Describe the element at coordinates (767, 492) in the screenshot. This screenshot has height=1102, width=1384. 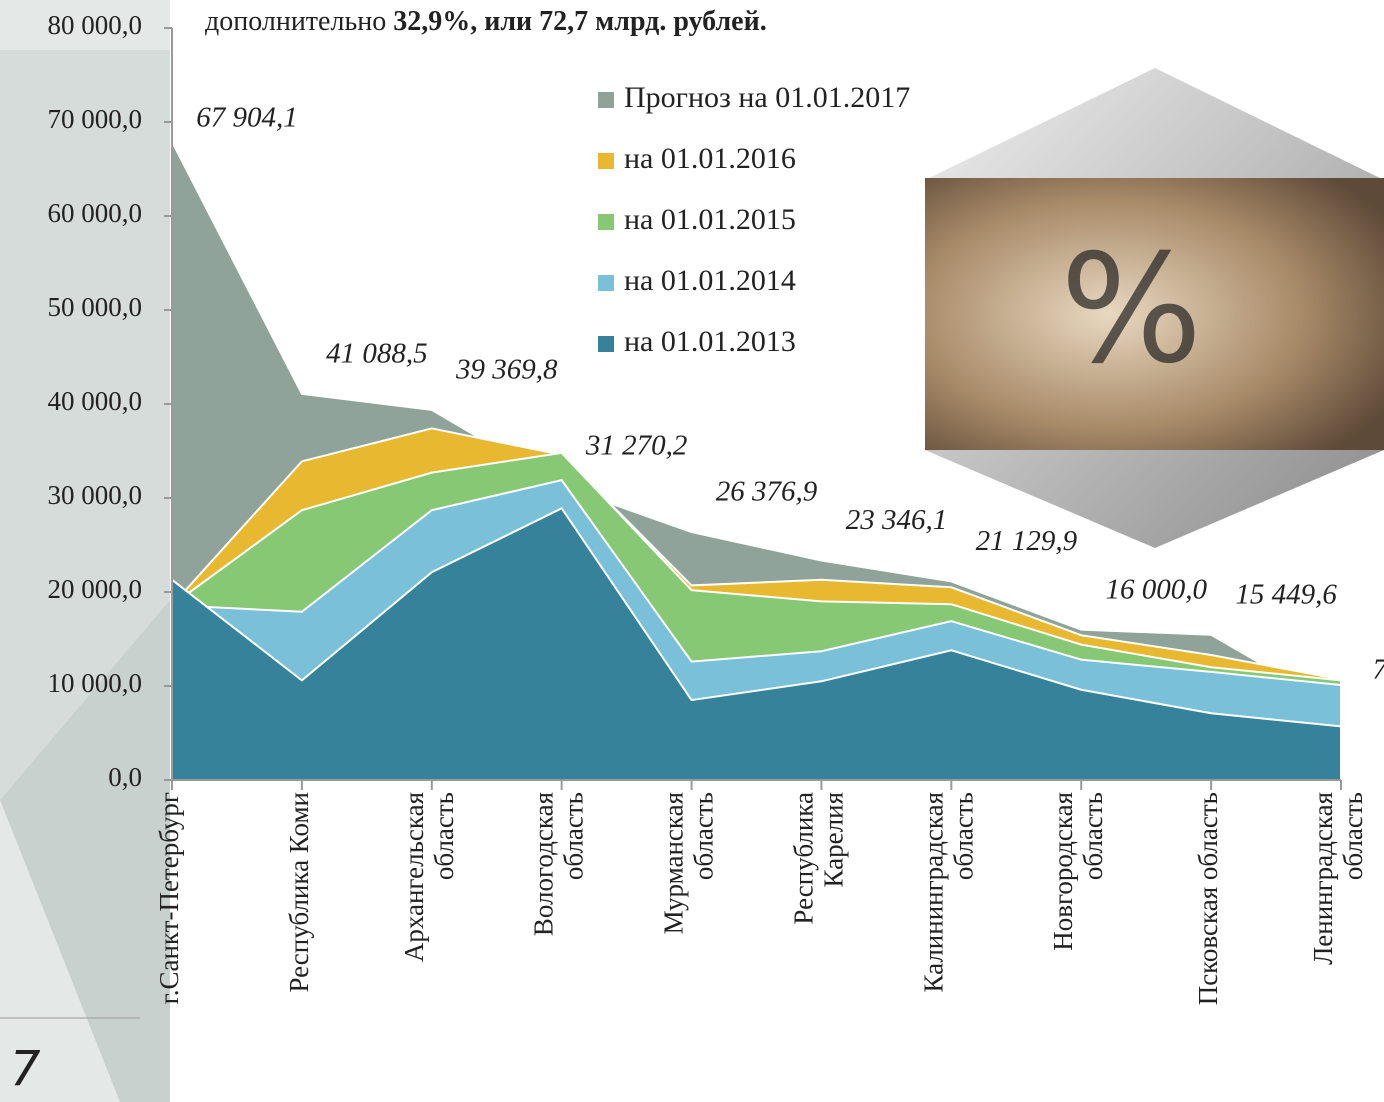
I see `value-label: 26 376,9` at that location.